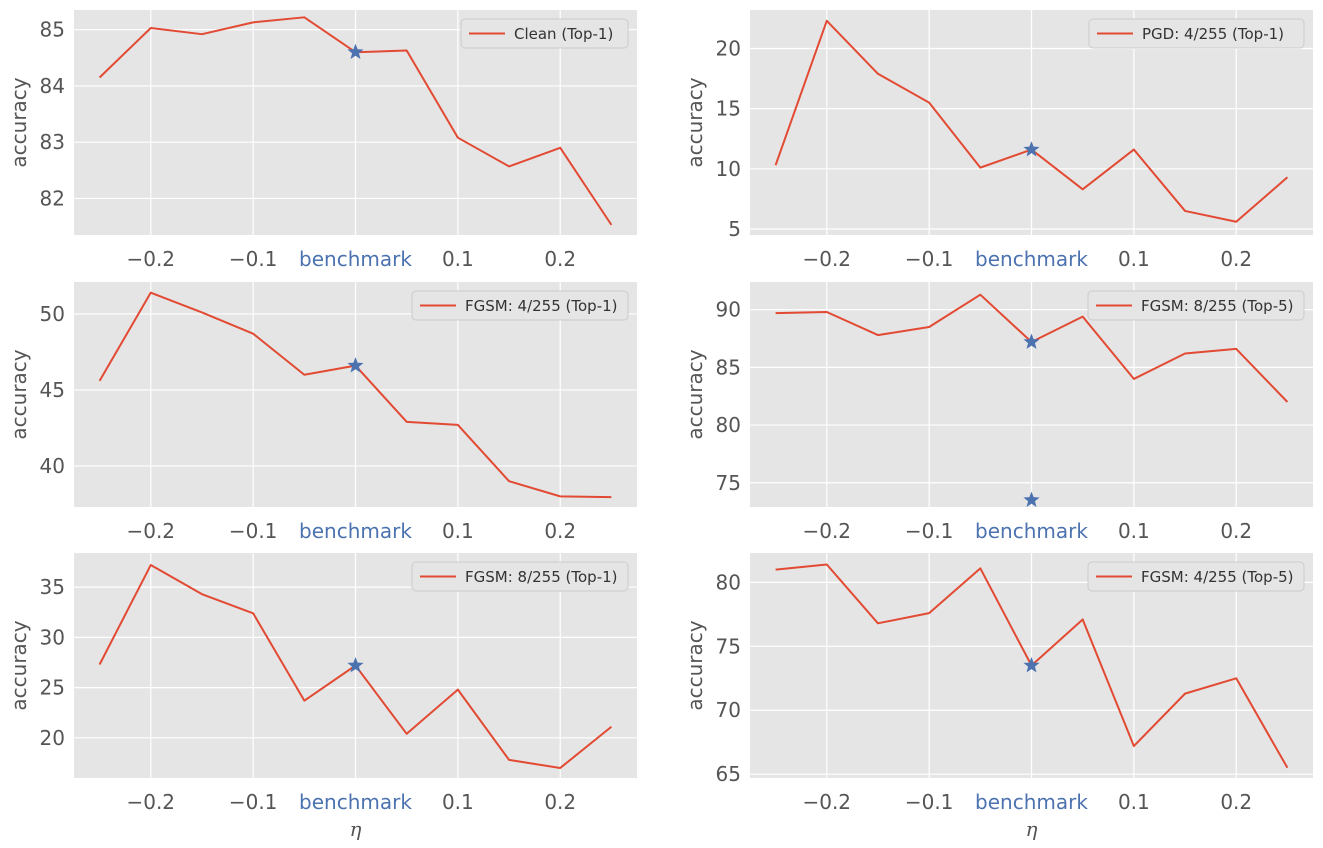 This screenshot has height=848, width=1323. Describe the element at coordinates (52, 314) in the screenshot. I see `y-tick-label: 50` at that location.